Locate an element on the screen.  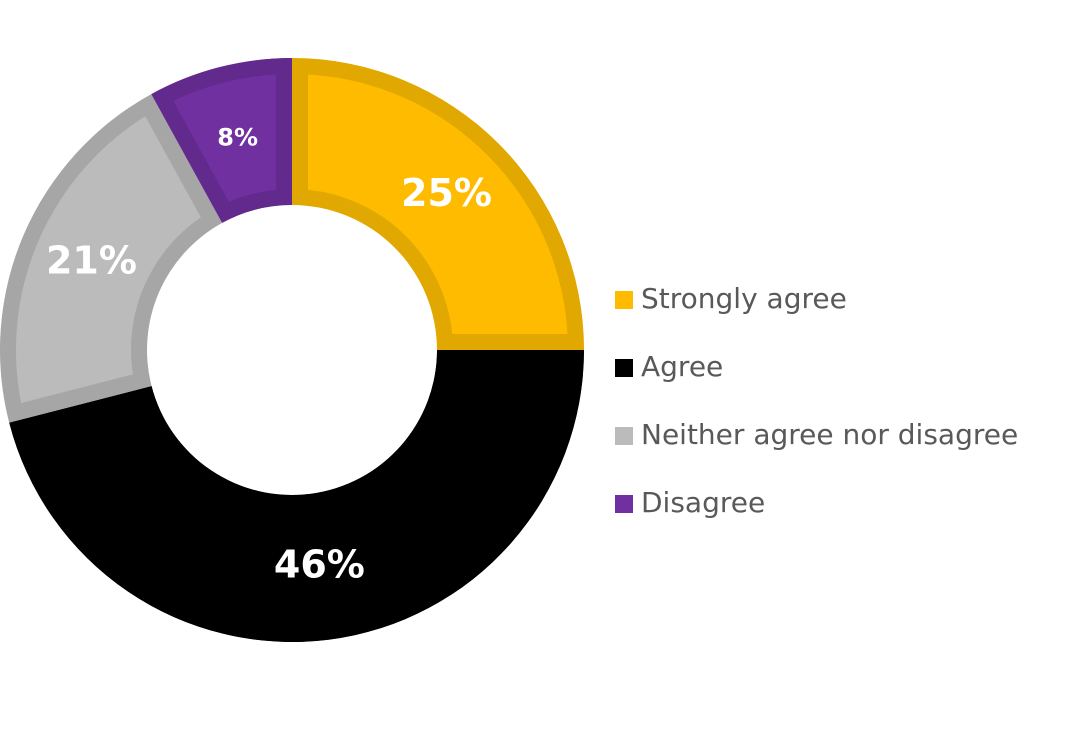
legend-label: Agree is located at coordinates (682, 366).